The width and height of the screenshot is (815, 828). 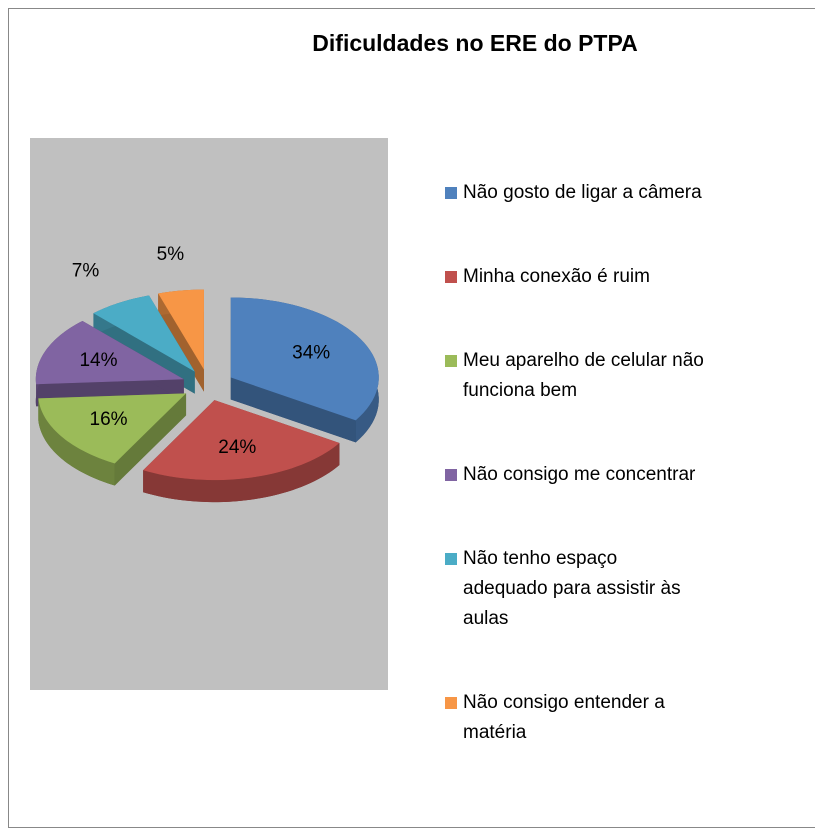 What do you see at coordinates (582, 192) in the screenshot?
I see `legend-label: Não gosto de ligar a câmera` at bounding box center [582, 192].